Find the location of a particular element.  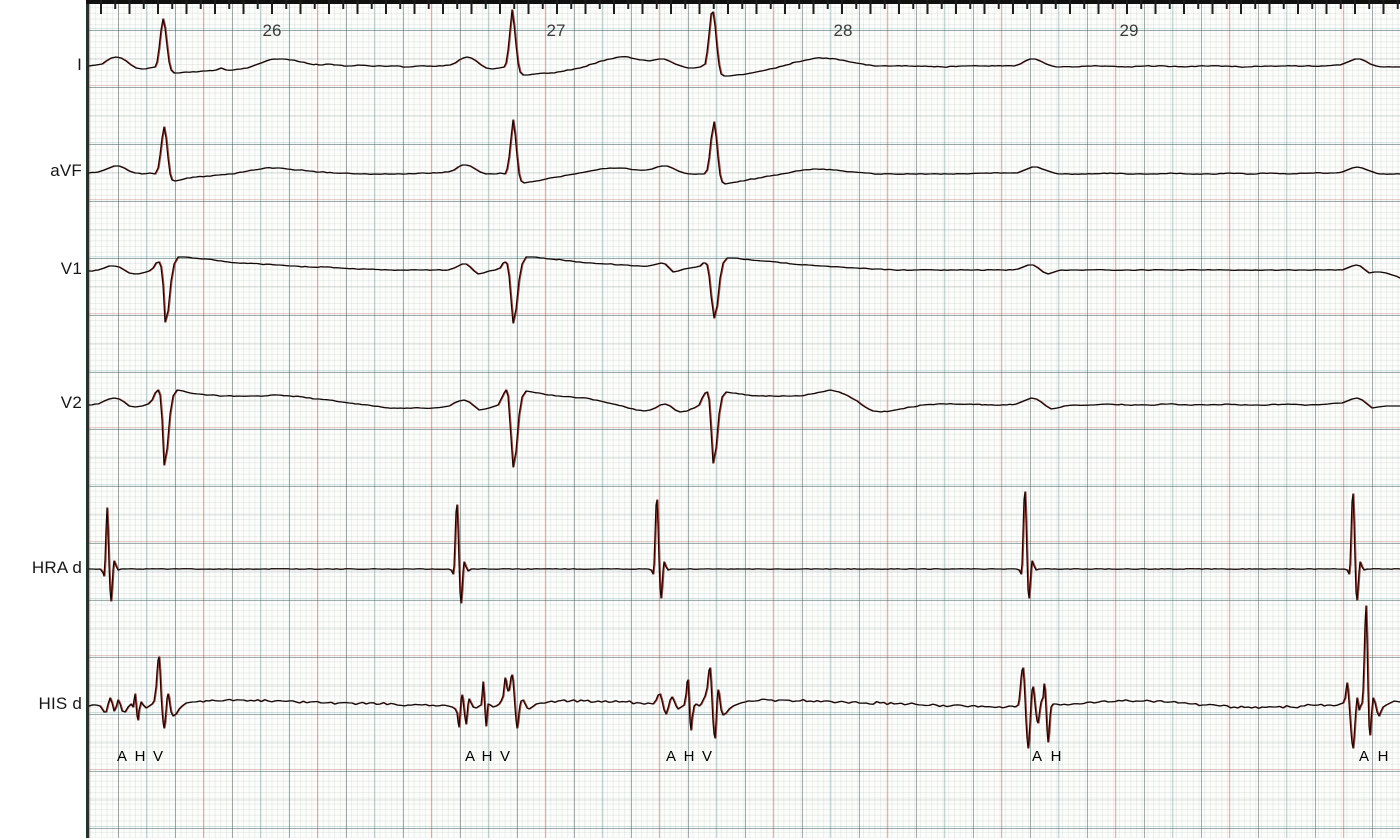

channel-label-gutter is located at coordinates (43, 419).